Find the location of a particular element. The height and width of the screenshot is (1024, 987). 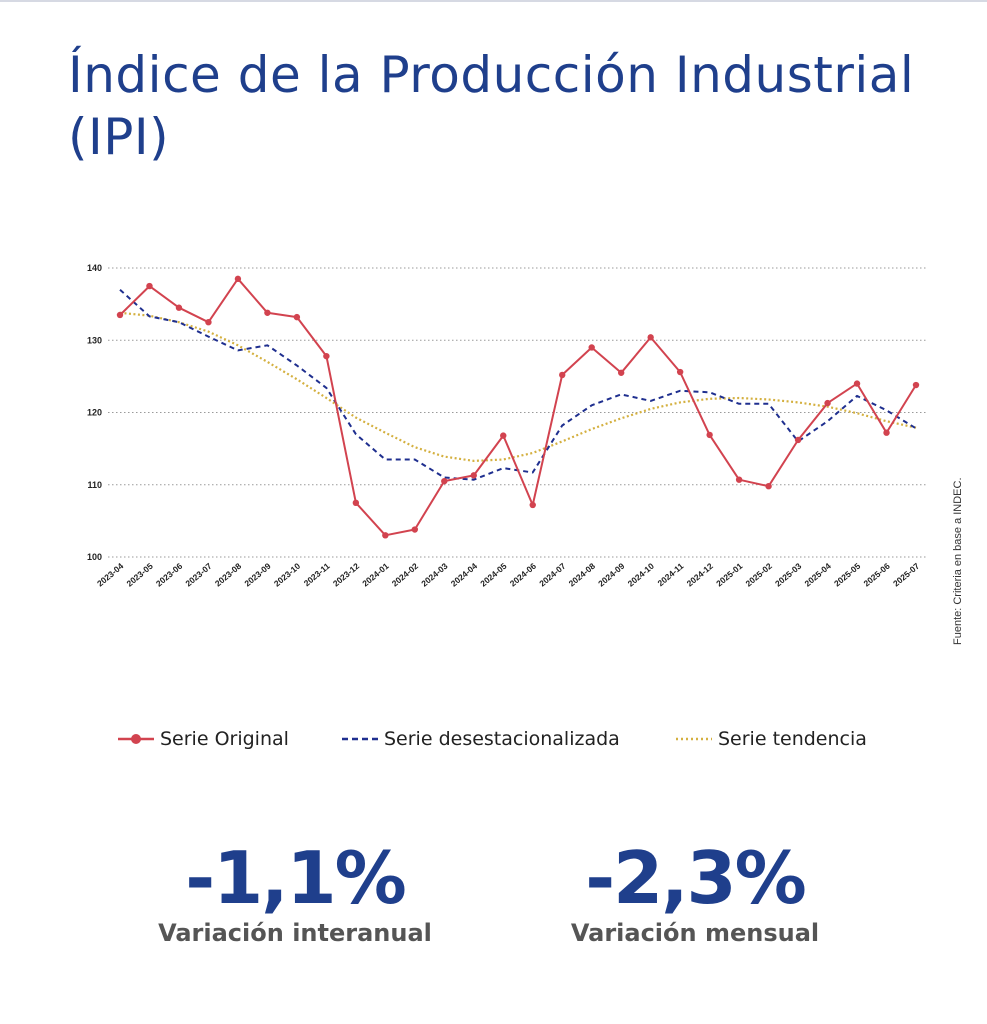

x-tick-label: 2023-04 is located at coordinates (110, 575).